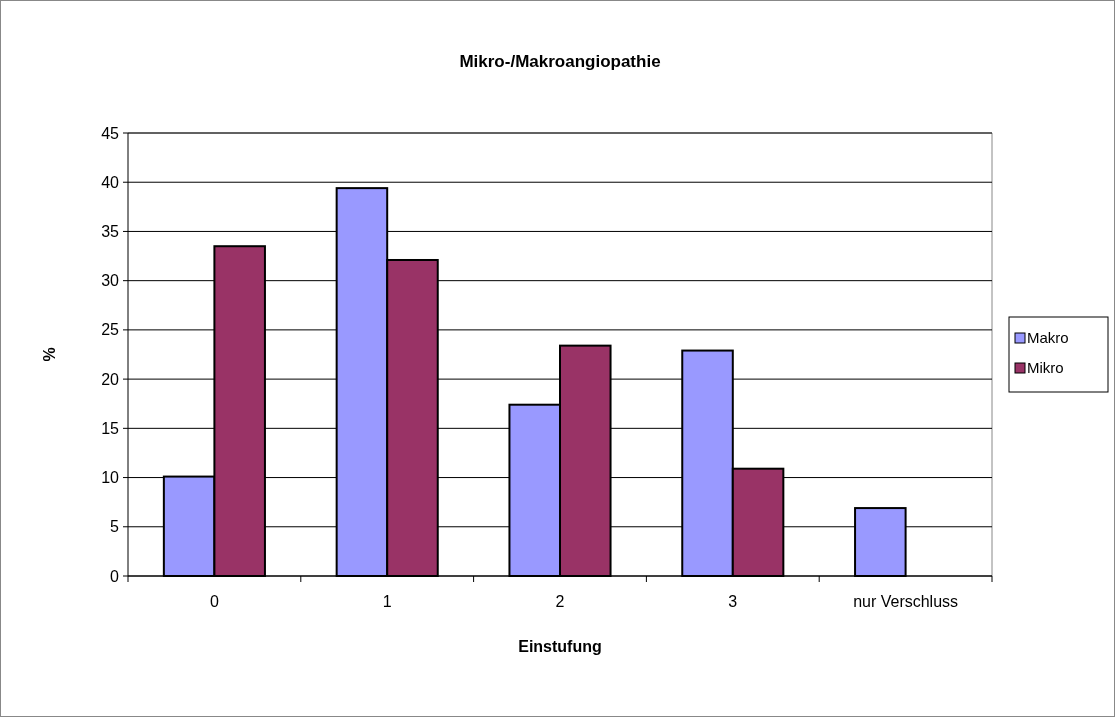  What do you see at coordinates (110, 478) in the screenshot?
I see `y-tick-label: 10` at bounding box center [110, 478].